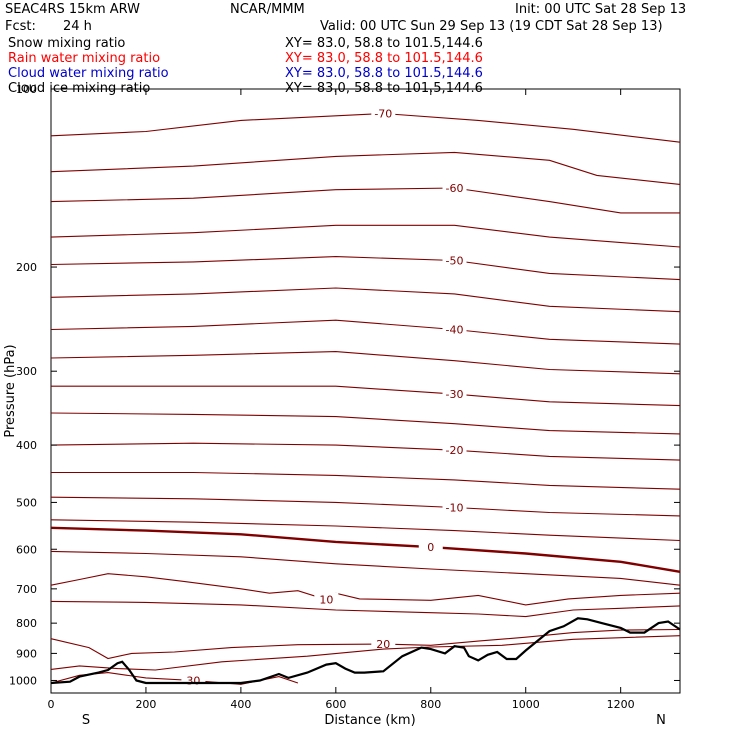  I want to click on contour-label: -20, so click(455, 450).